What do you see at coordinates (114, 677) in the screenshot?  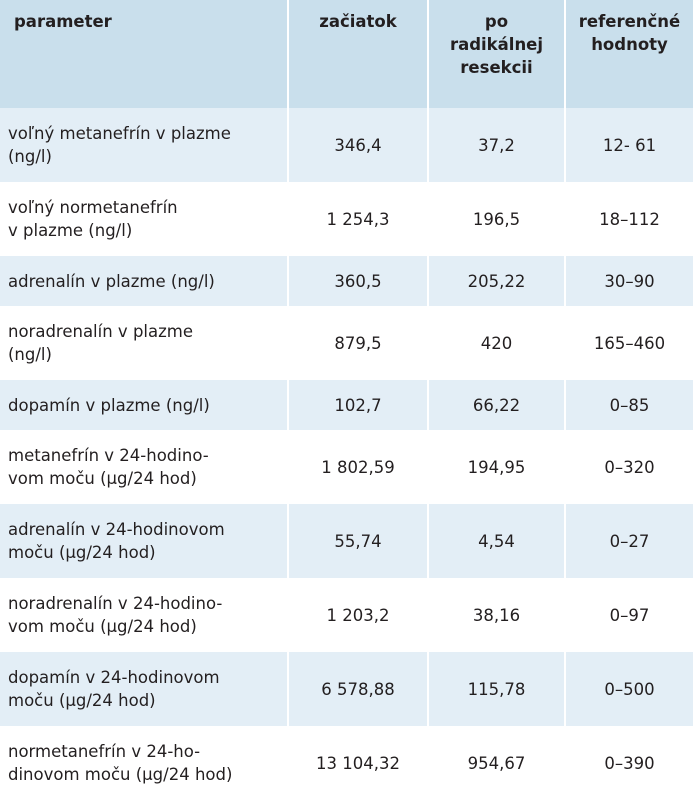 I see `cell-line: dopamín v 24-hodinovom` at bounding box center [114, 677].